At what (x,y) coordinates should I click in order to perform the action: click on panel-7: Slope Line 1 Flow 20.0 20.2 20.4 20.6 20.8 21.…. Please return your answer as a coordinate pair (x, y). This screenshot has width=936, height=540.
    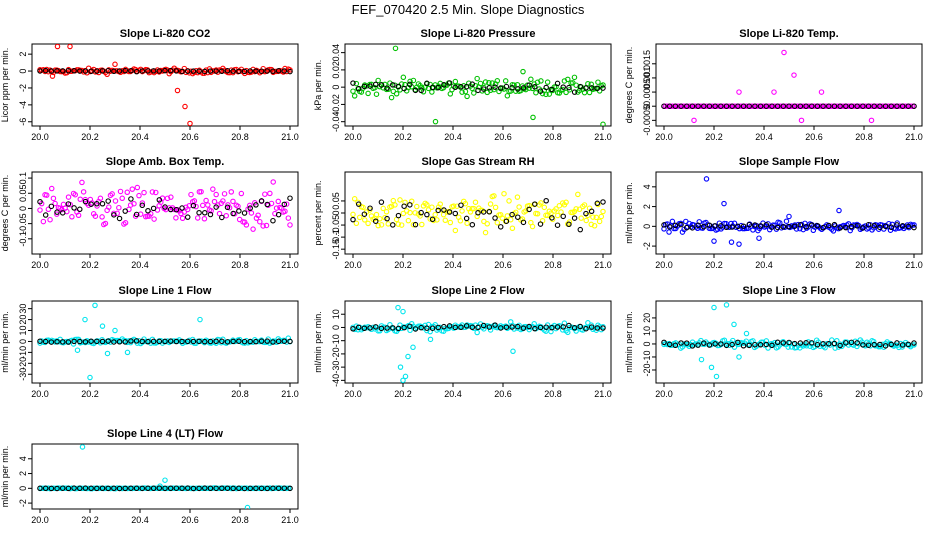
    Looking at the image, I should click on (149, 342).